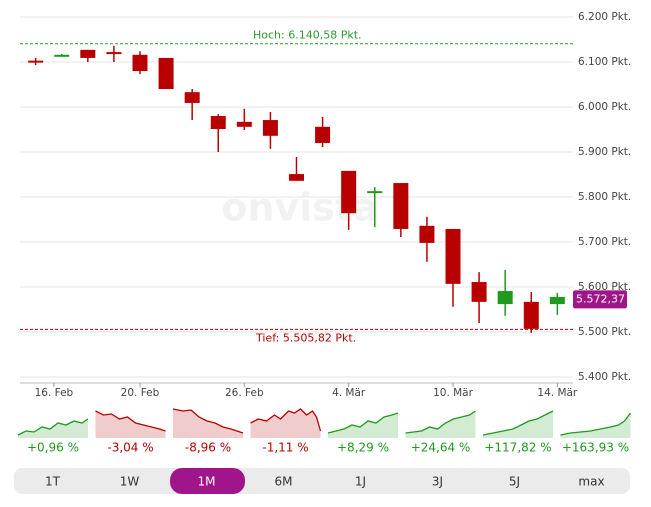  I want to click on last-price-tag, so click(600, 299).